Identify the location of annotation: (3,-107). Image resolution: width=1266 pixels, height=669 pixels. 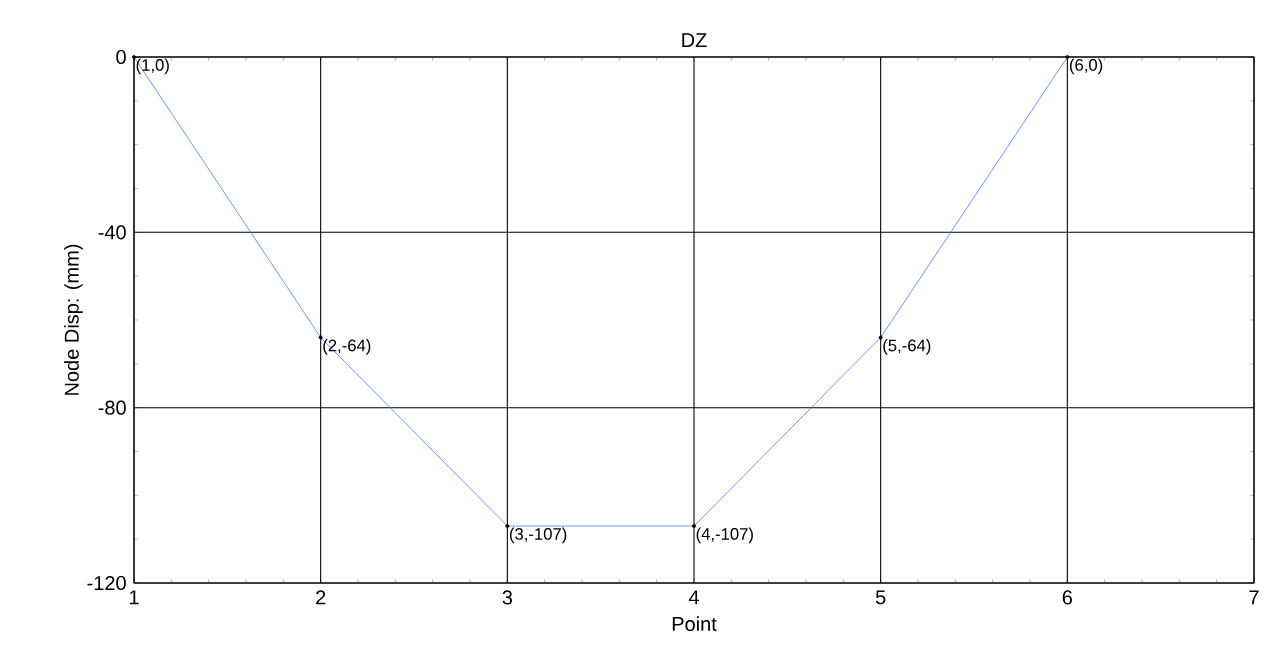
(538, 535).